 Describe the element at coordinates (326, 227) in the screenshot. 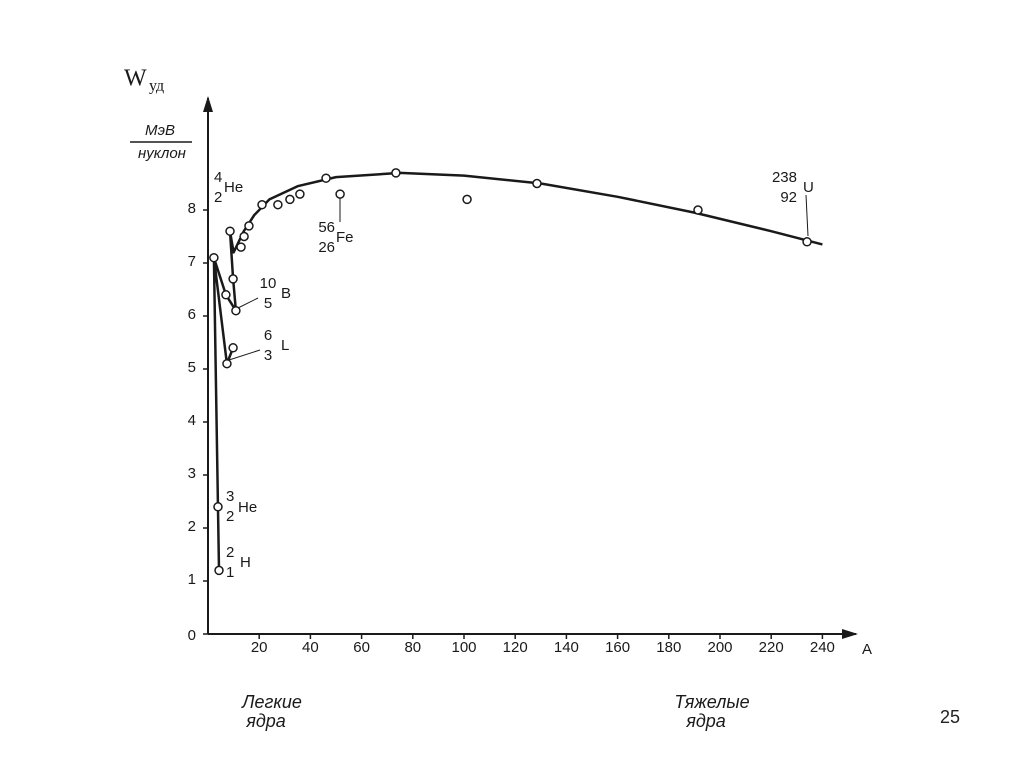

I see `nuclide-mass: 56` at that location.